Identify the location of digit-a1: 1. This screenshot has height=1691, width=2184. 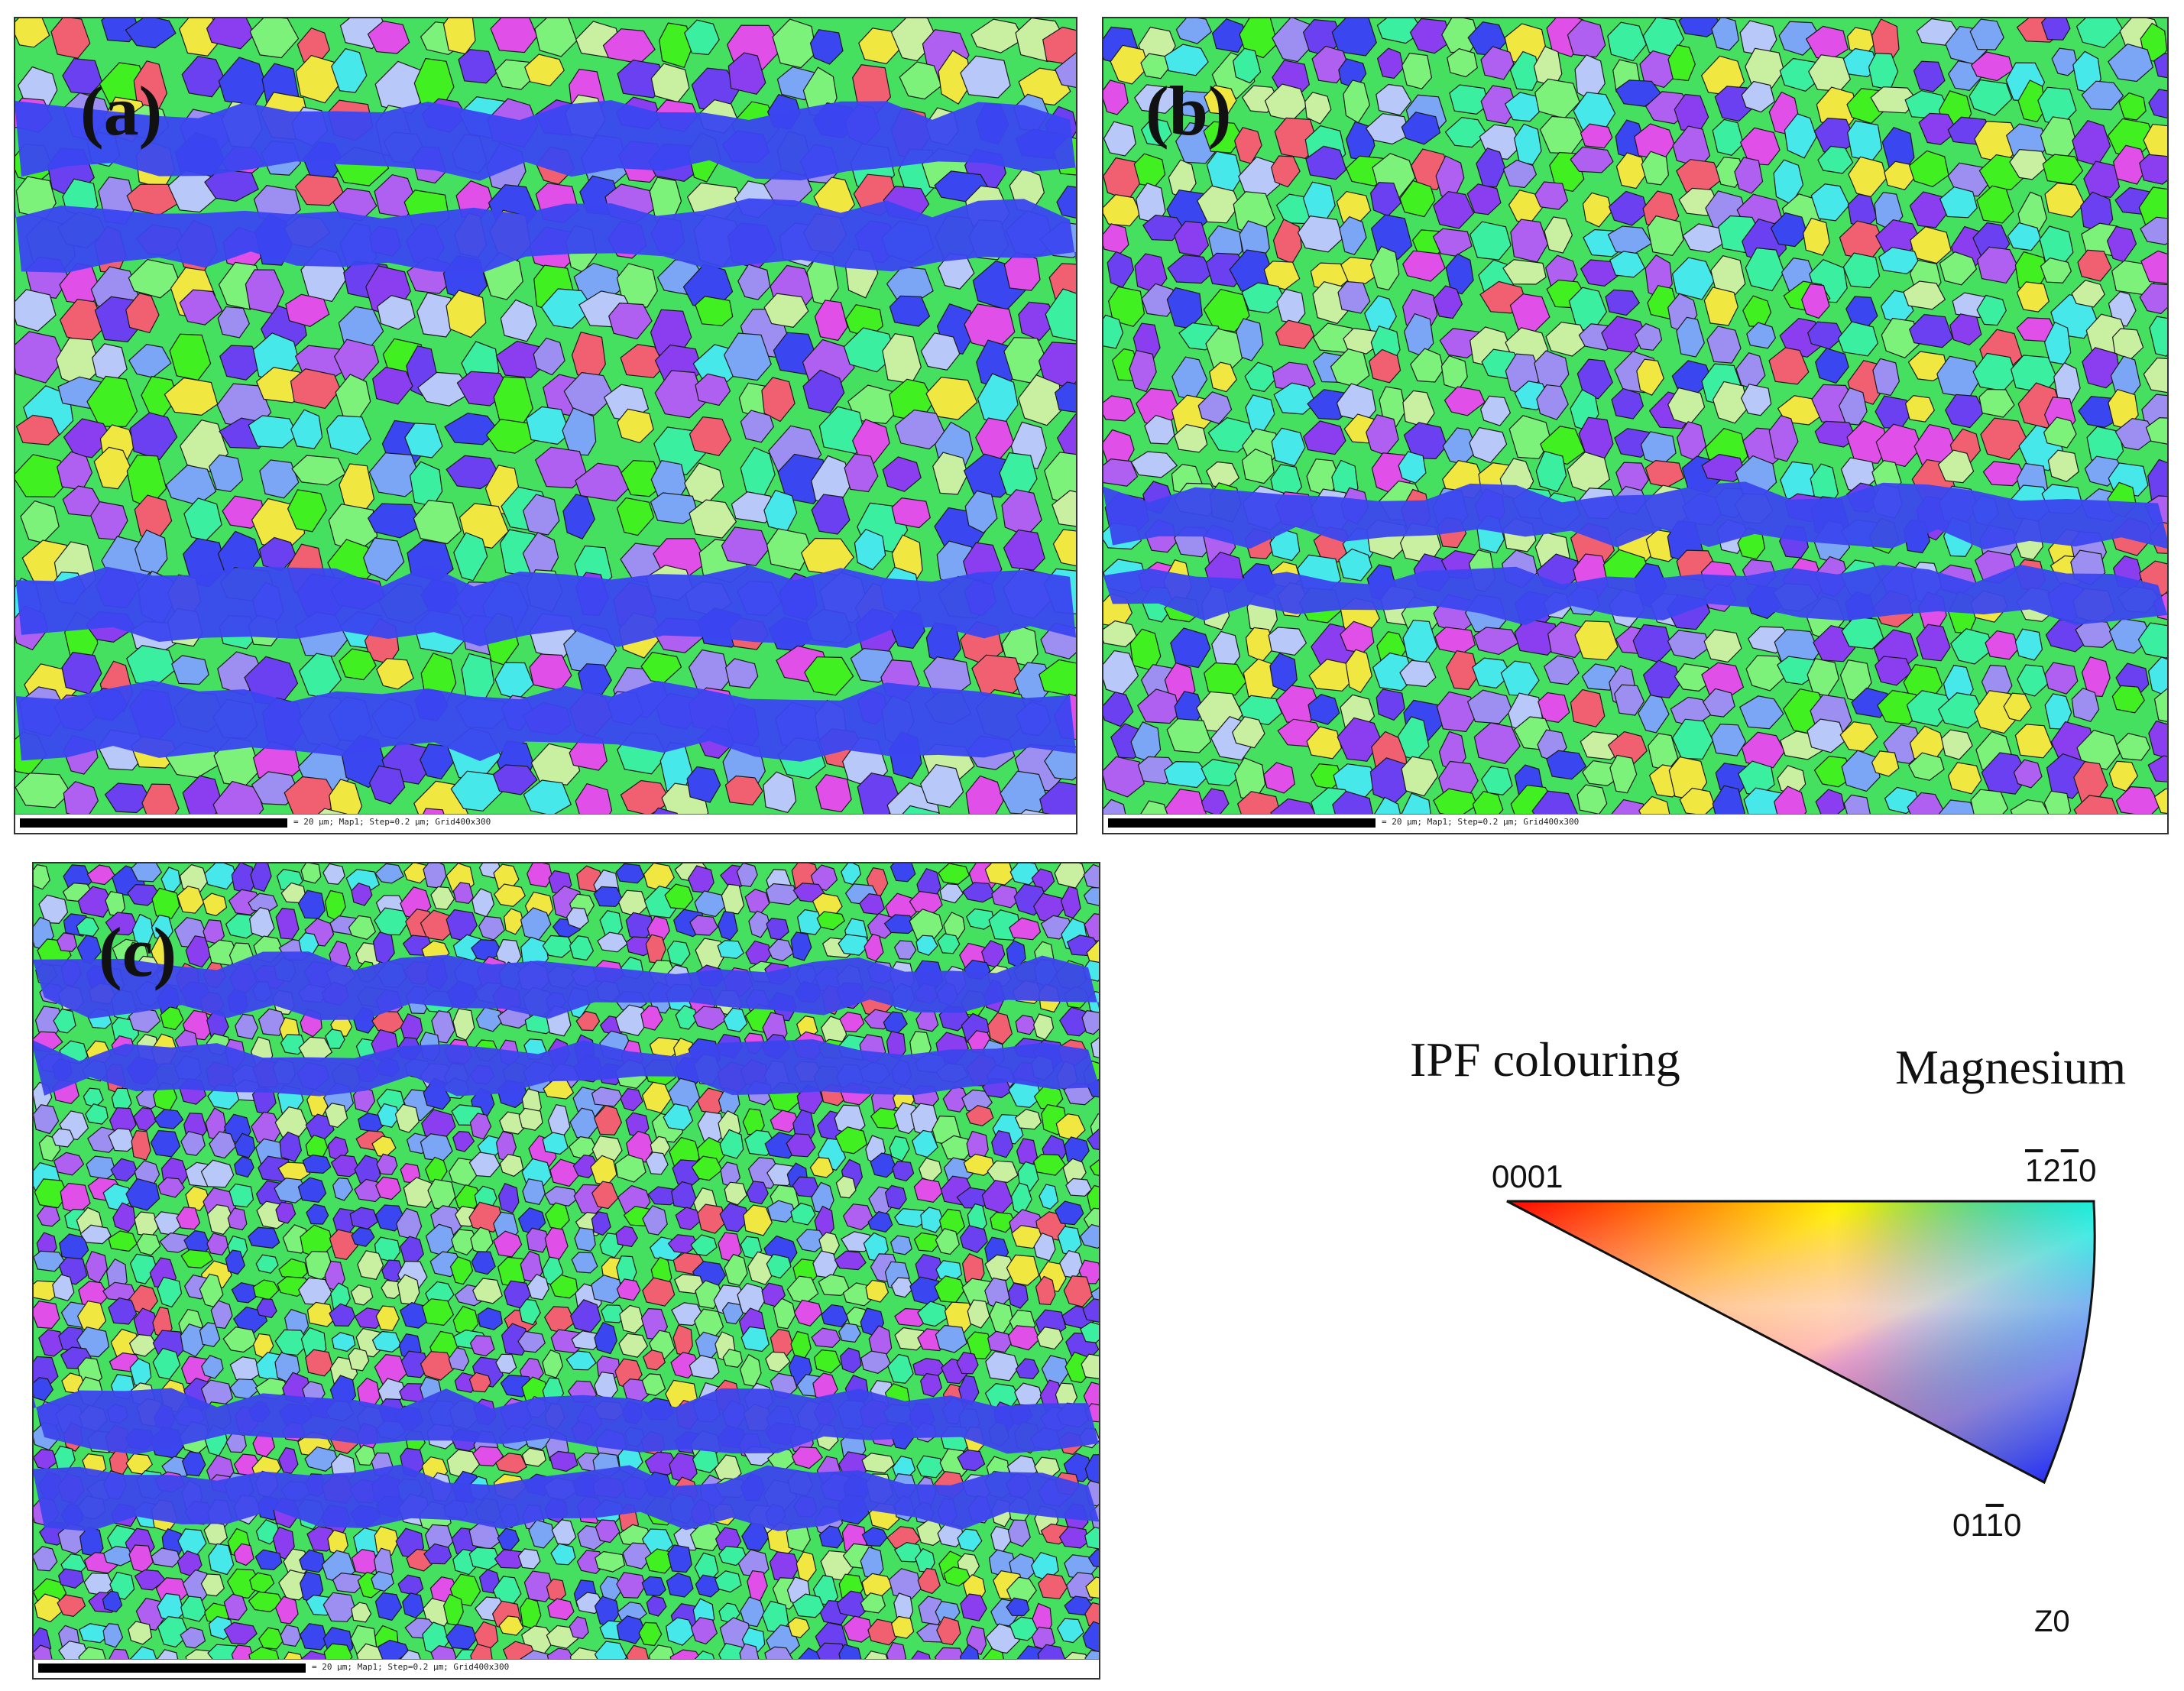
(2034, 1170).